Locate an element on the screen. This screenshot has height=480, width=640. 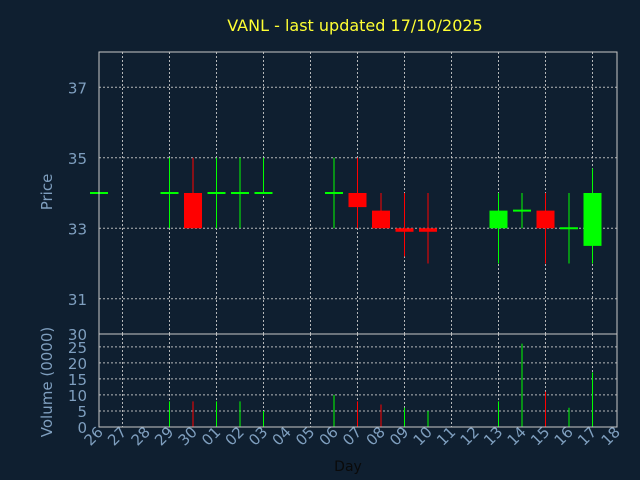
price-tick-label: 33 is located at coordinates (77, 229).